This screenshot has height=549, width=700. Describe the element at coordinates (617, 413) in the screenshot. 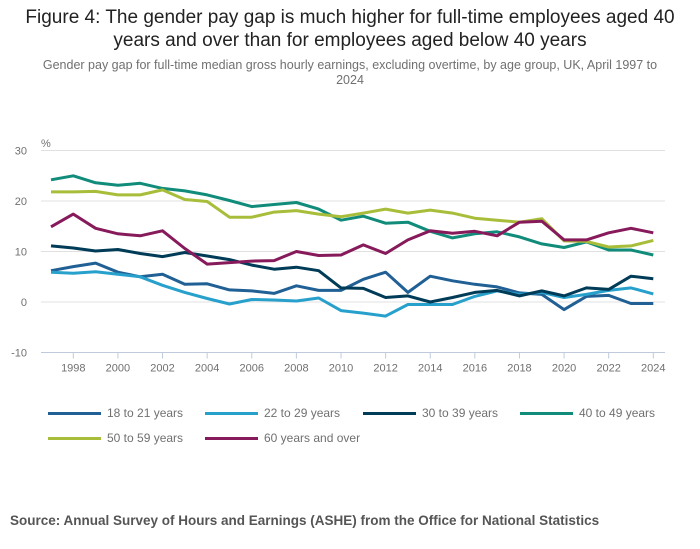

I see `legend-label: 40 to 49 years` at that location.